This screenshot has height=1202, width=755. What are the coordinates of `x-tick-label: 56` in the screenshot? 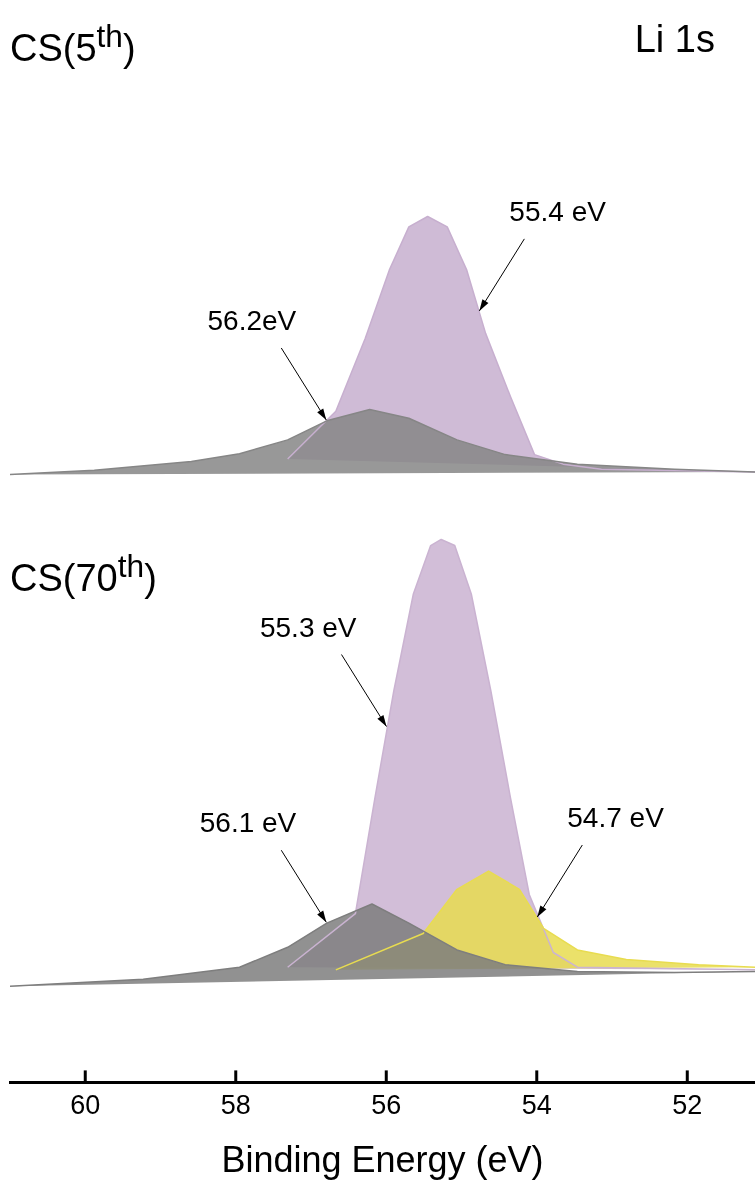 It's located at (386, 1105).